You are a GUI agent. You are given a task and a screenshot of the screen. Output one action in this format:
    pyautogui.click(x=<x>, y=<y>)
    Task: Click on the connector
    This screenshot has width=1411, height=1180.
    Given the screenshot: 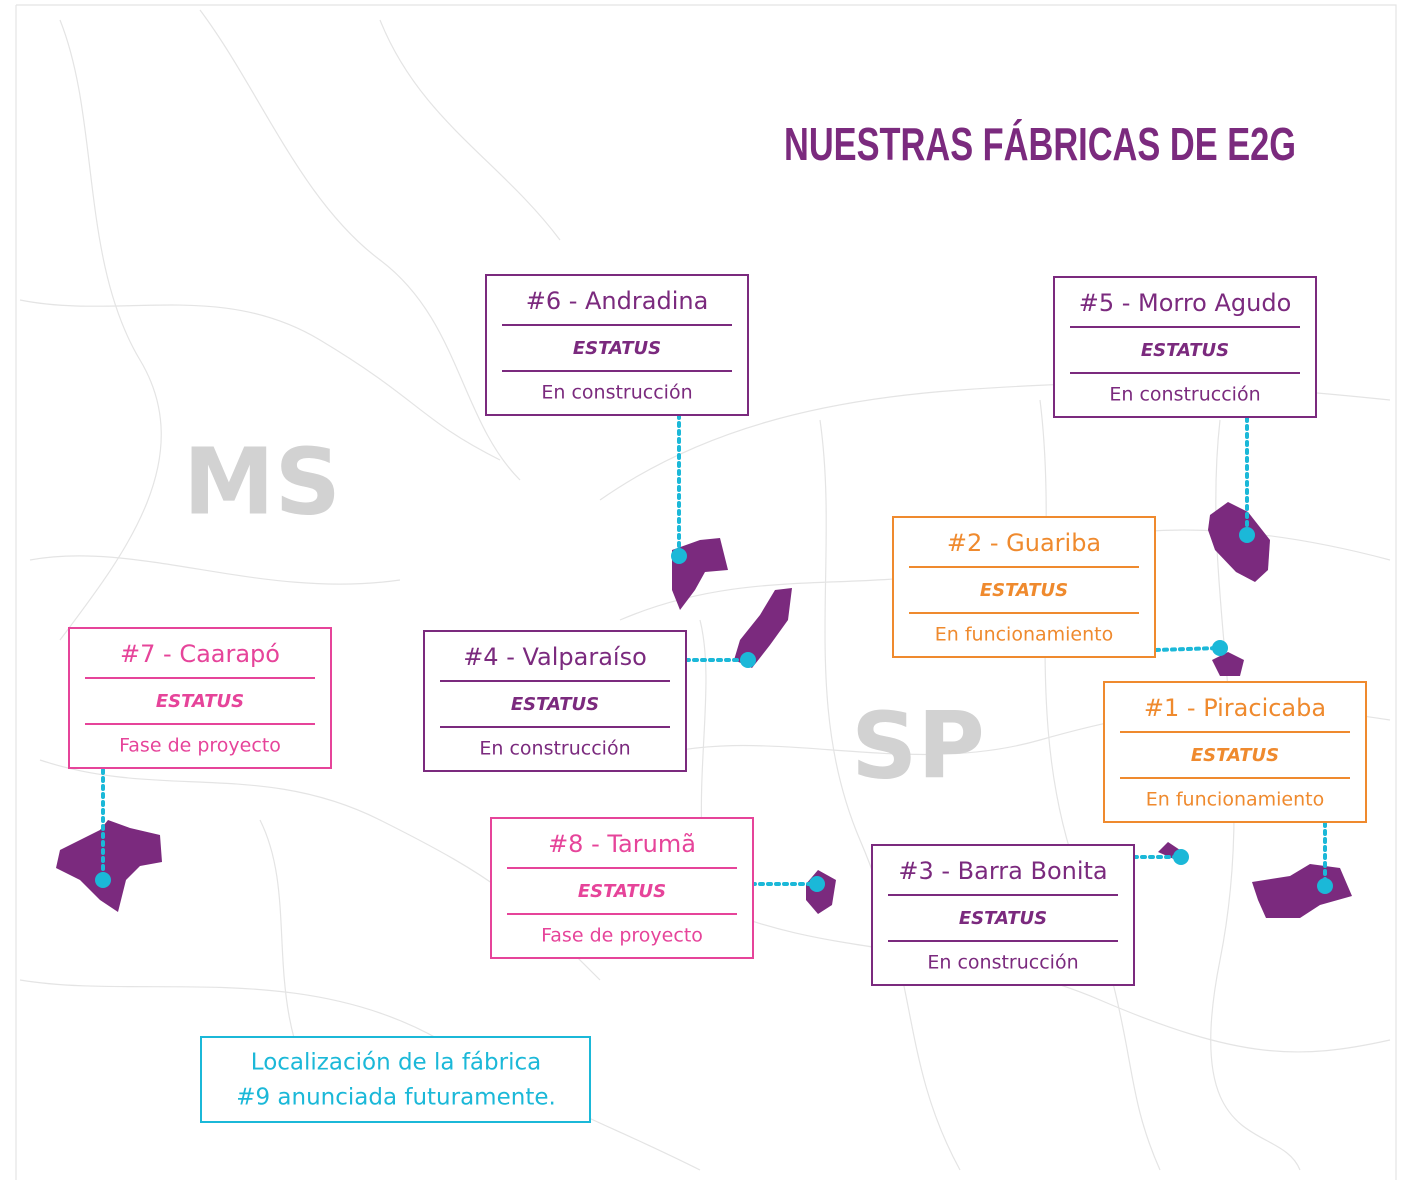 What is the action you would take?
    pyautogui.click(x=1188, y=649)
    